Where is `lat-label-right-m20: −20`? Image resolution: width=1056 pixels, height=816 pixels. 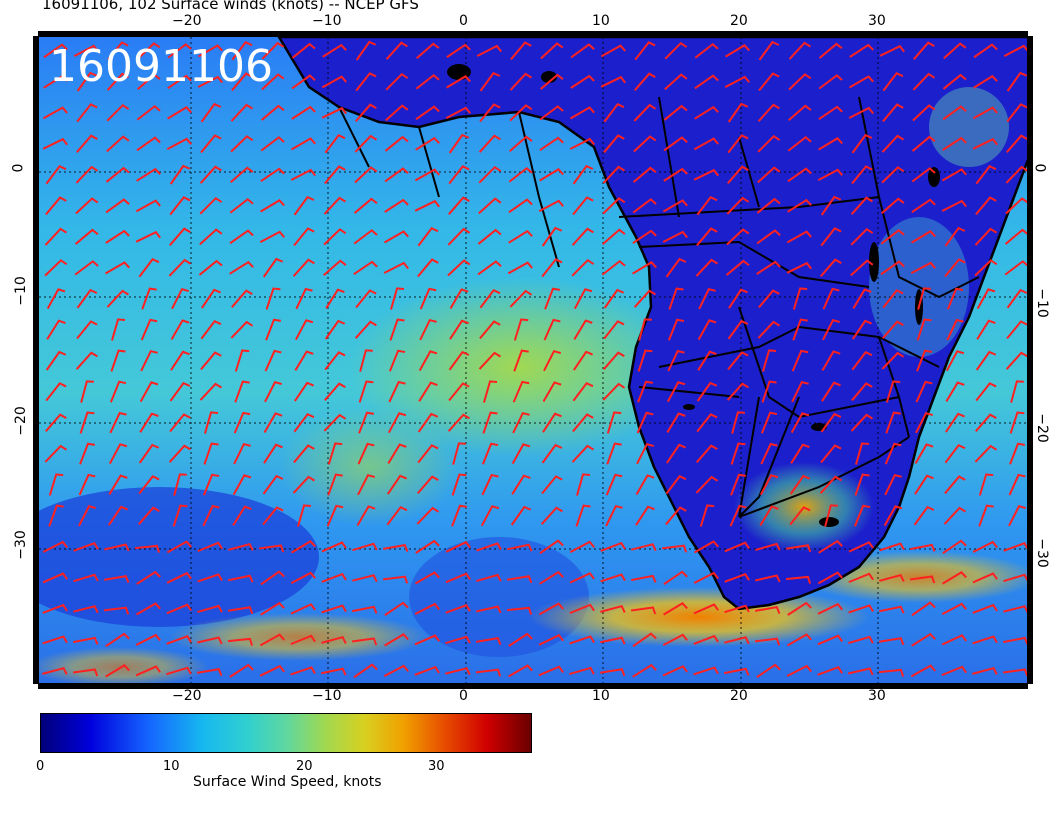 lat-label-right-m20: −20 is located at coordinates (1041, 428).